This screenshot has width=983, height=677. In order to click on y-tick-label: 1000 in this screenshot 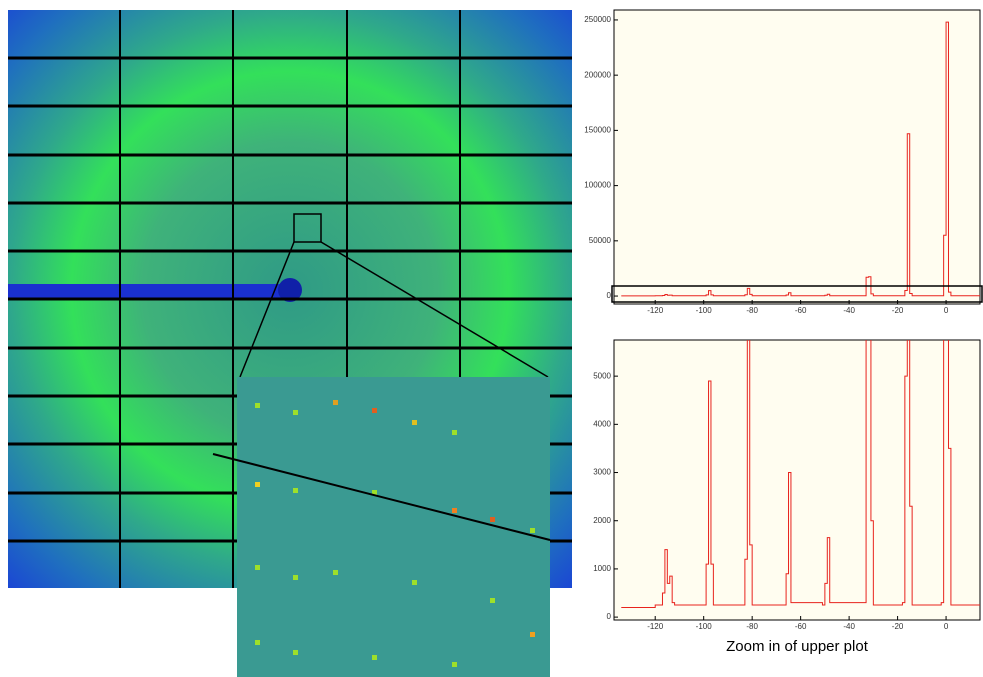, I will do `click(602, 568)`.